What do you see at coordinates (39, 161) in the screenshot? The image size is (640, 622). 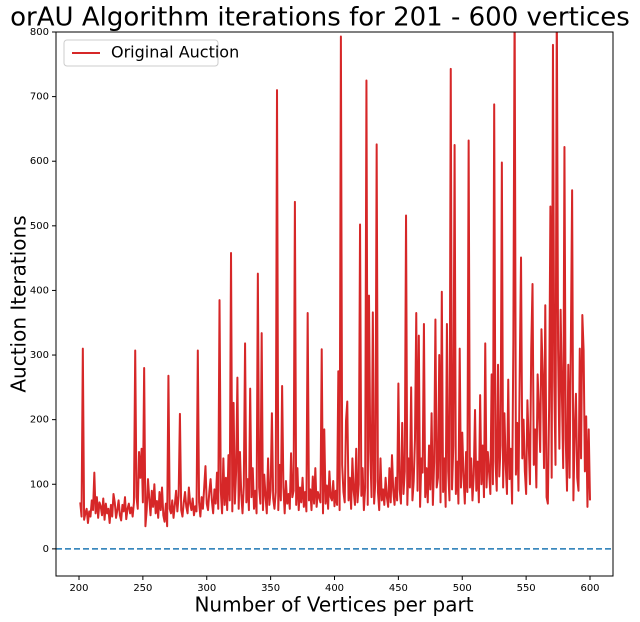 I see `y-tick-label: 600` at bounding box center [39, 161].